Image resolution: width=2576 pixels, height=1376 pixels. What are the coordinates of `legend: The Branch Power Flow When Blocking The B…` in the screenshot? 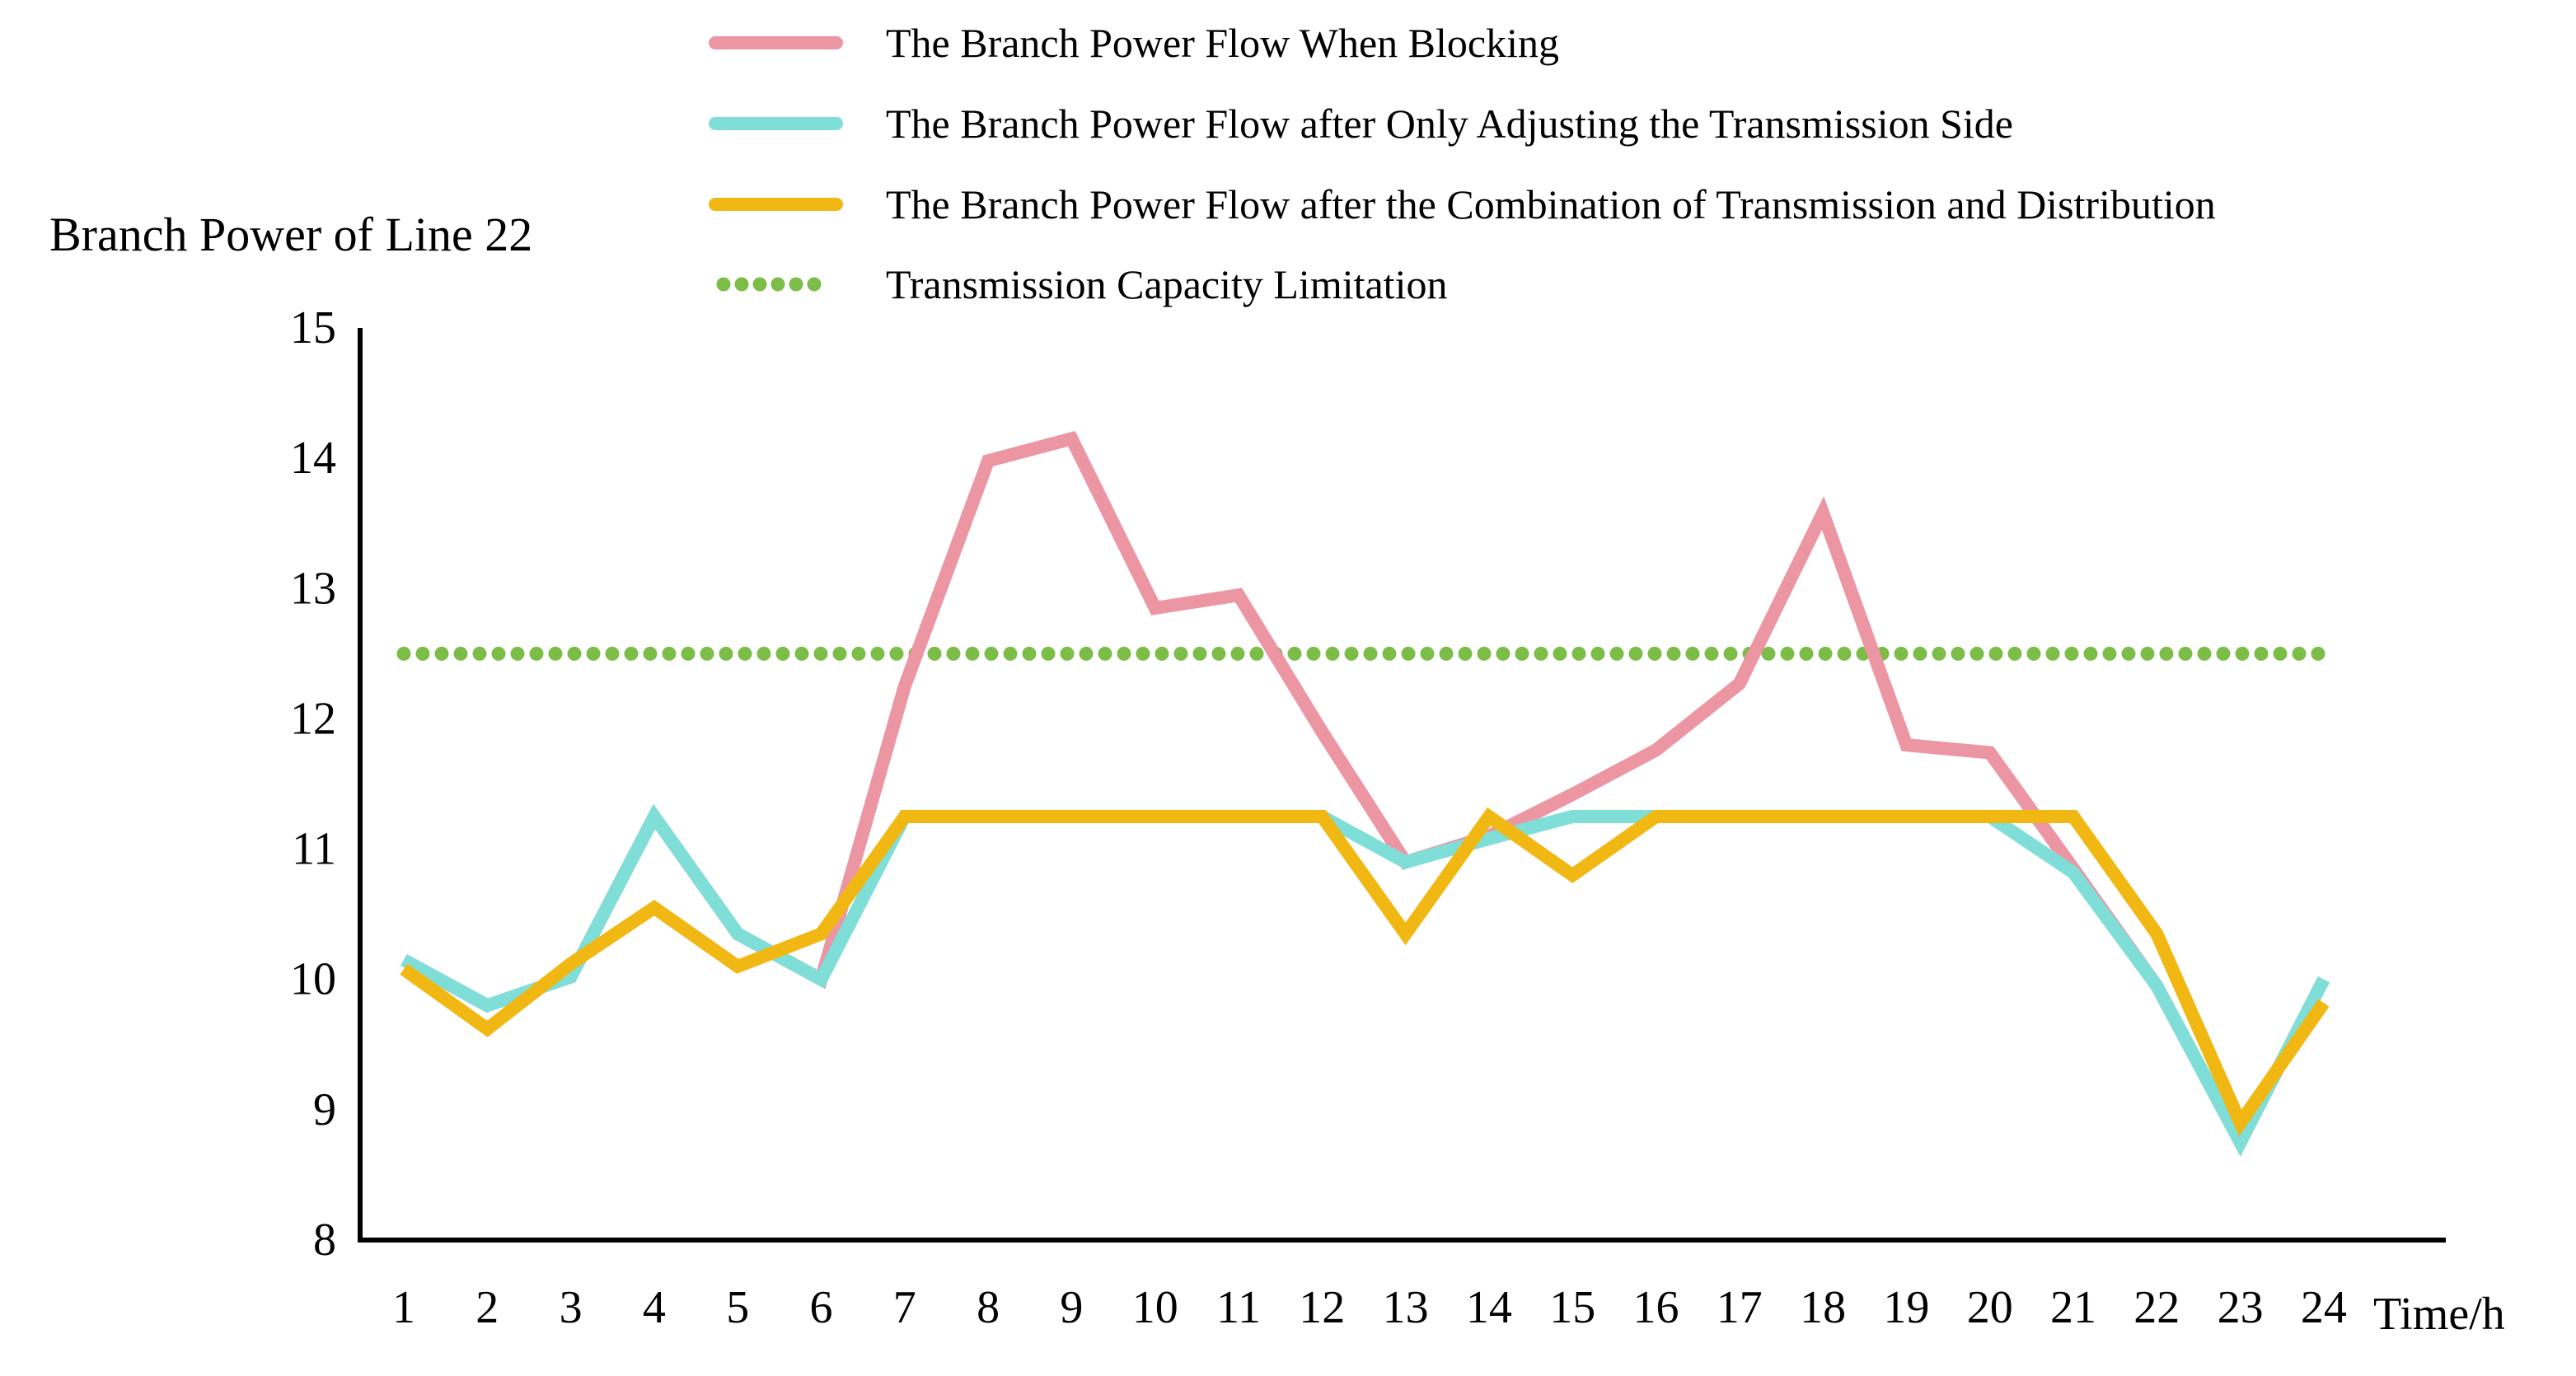 It's located at (1462, 163).